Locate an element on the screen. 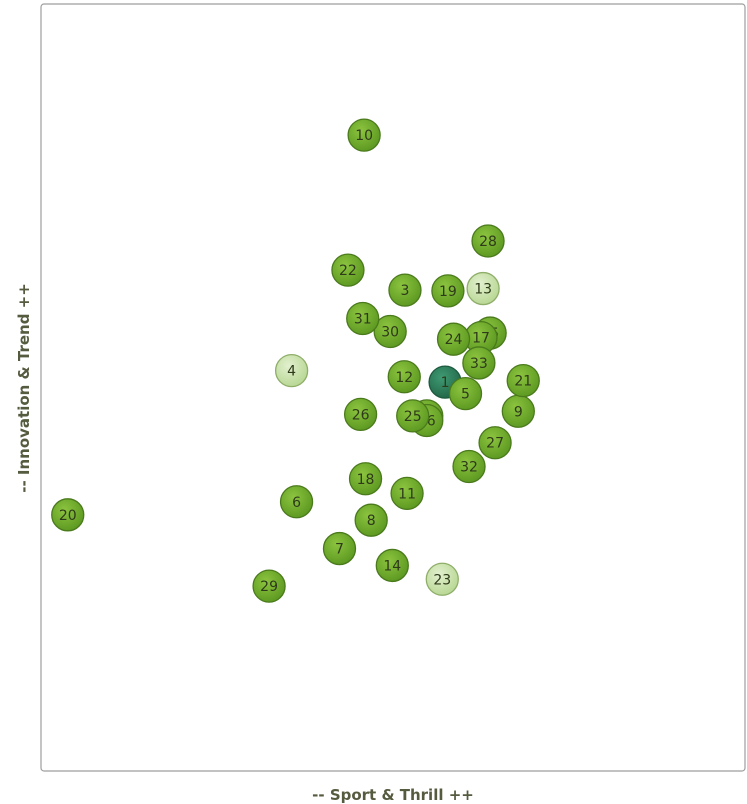 The height and width of the screenshot is (804, 747). point-label: 28 is located at coordinates (488, 242).